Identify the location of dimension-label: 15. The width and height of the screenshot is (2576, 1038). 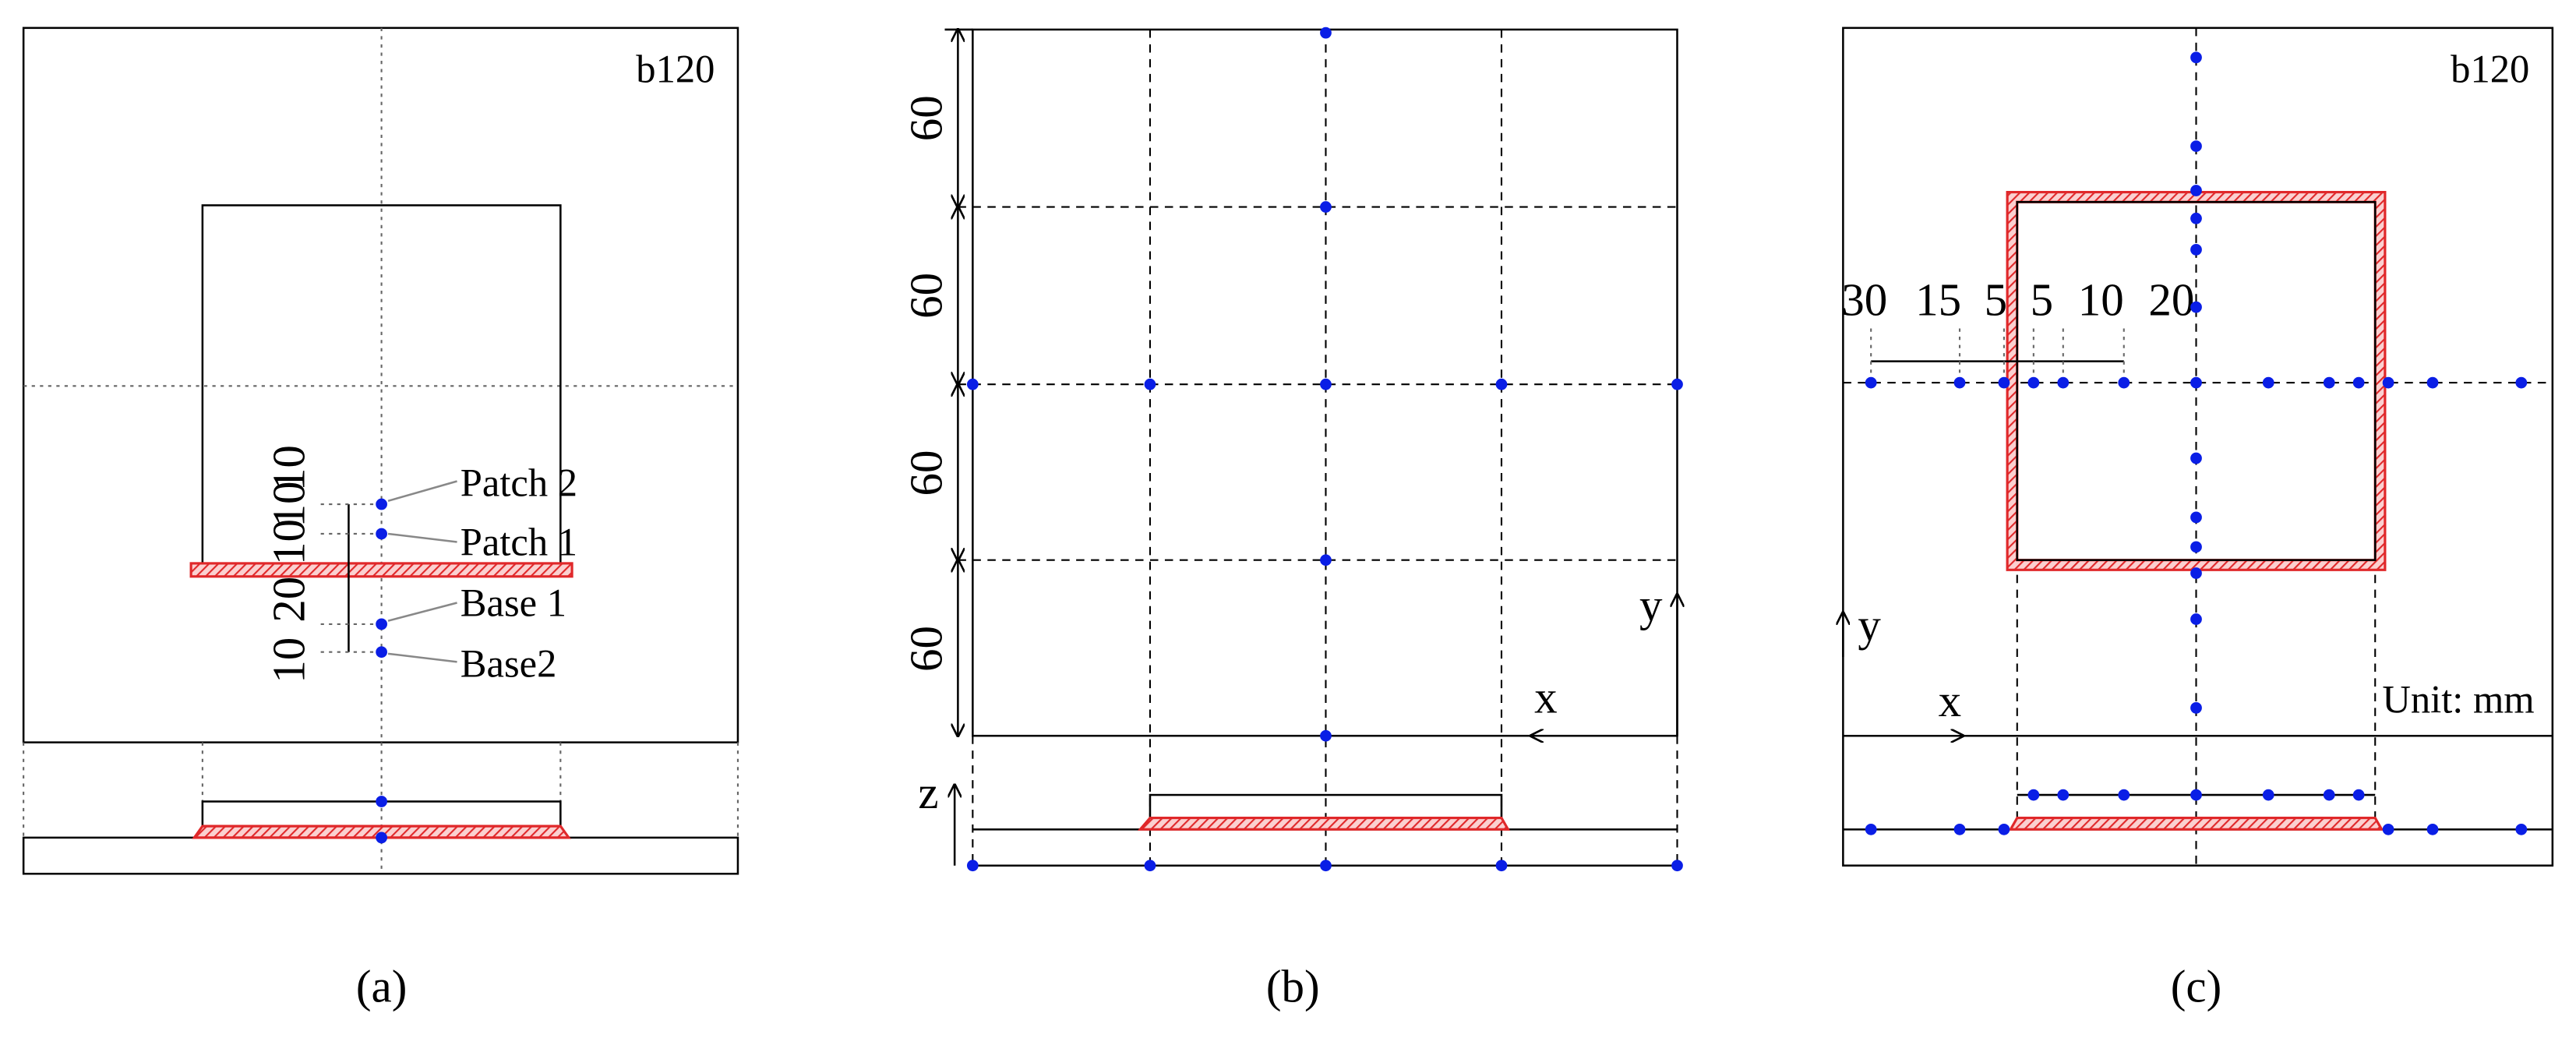
(1938, 300).